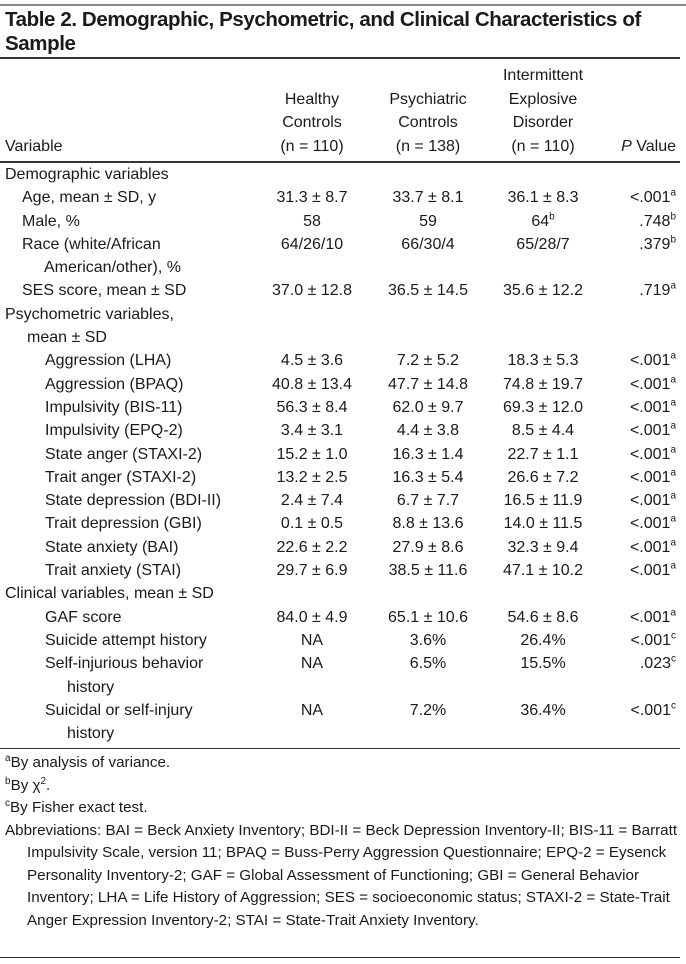 This screenshot has height=964, width=686. Describe the element at coordinates (8, 781) in the screenshot. I see `footnote-marker: b` at that location.